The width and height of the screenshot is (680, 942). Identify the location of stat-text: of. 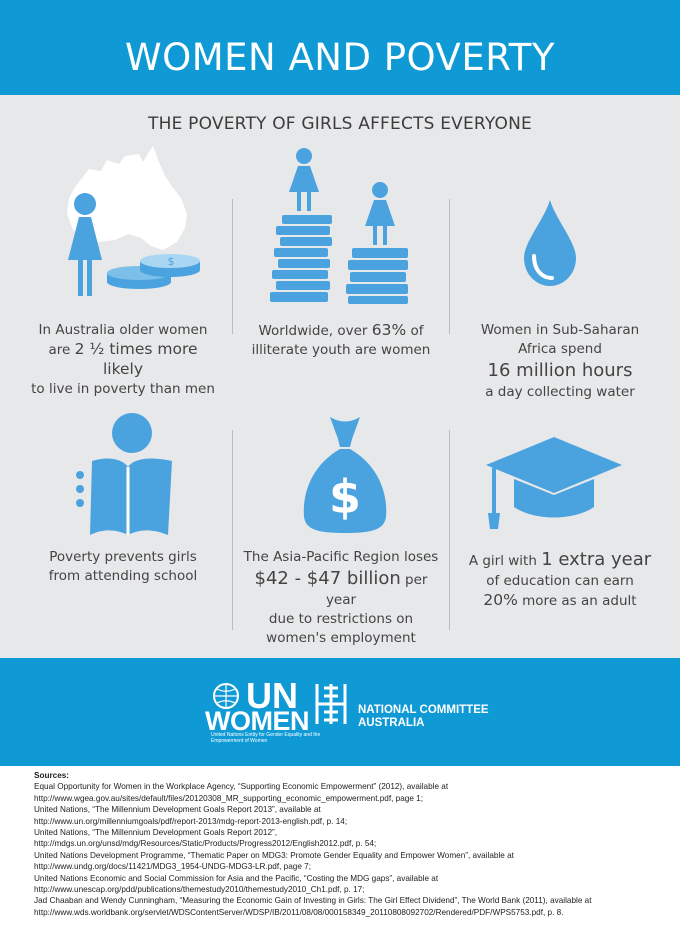
(415, 331).